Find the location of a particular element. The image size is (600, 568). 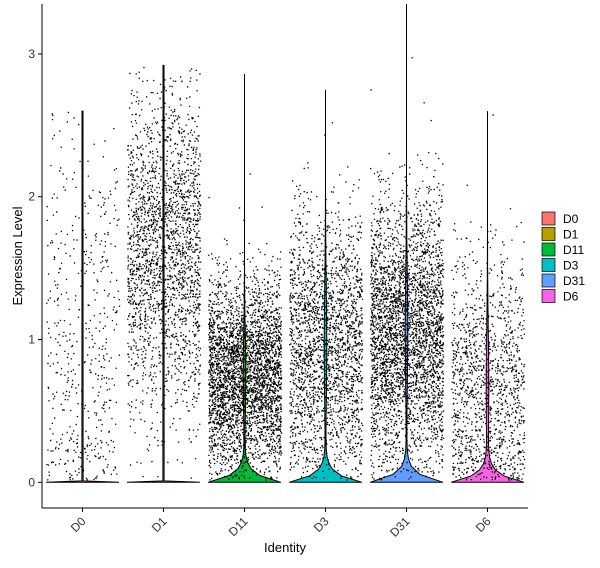

y-tick-label-3: 3 is located at coordinates (31, 54).